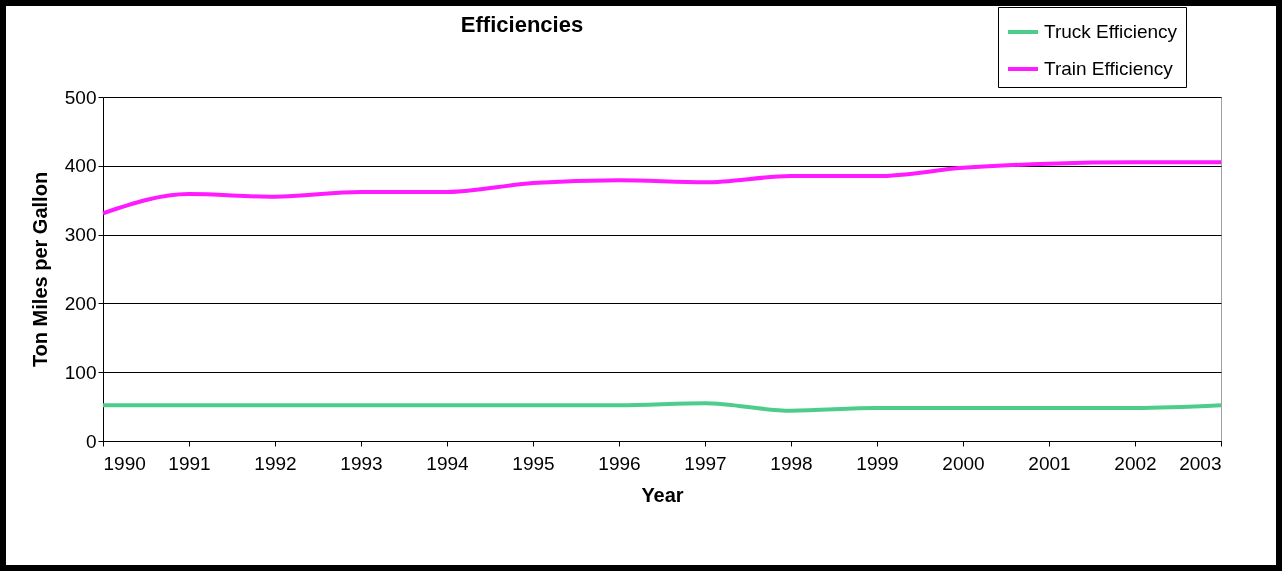 This screenshot has height=571, width=1282. I want to click on y-tick-label: 100, so click(80, 372).